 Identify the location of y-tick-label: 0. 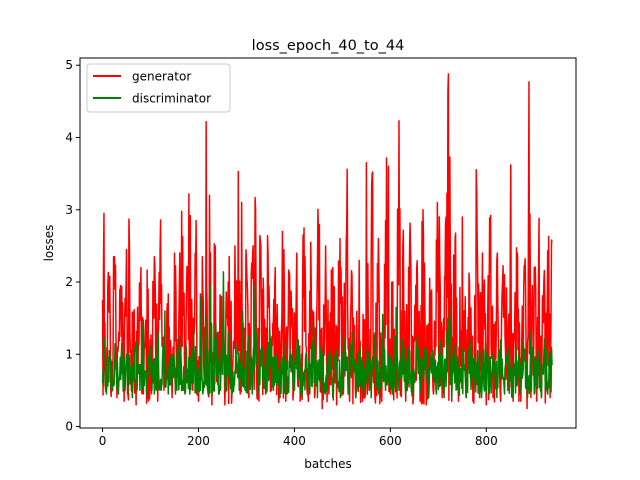
(69, 427).